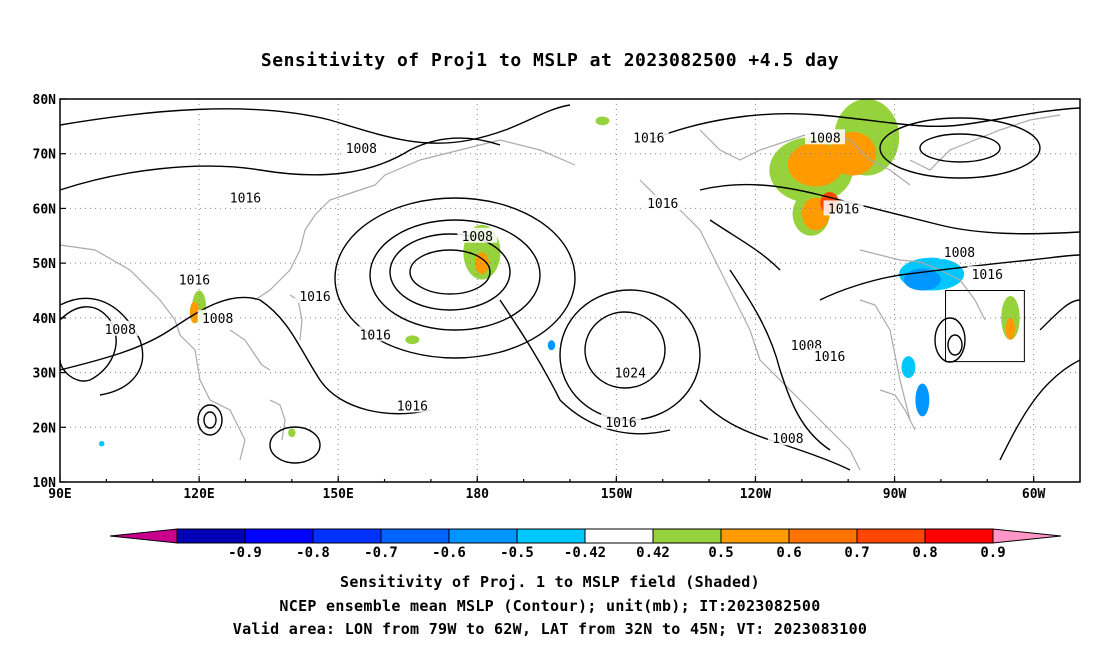  I want to click on colorbar-label: -0.5, so click(517, 553).